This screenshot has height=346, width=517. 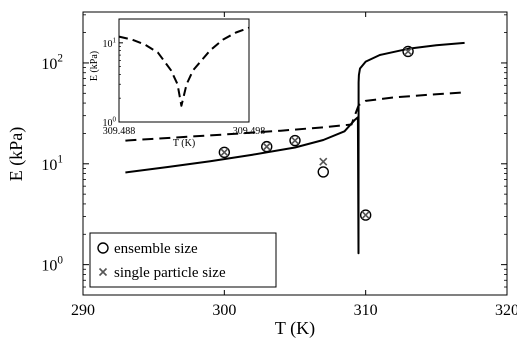 What do you see at coordinates (184, 143) in the screenshot?
I see `inset-x-axis-label: T (K)` at bounding box center [184, 143].